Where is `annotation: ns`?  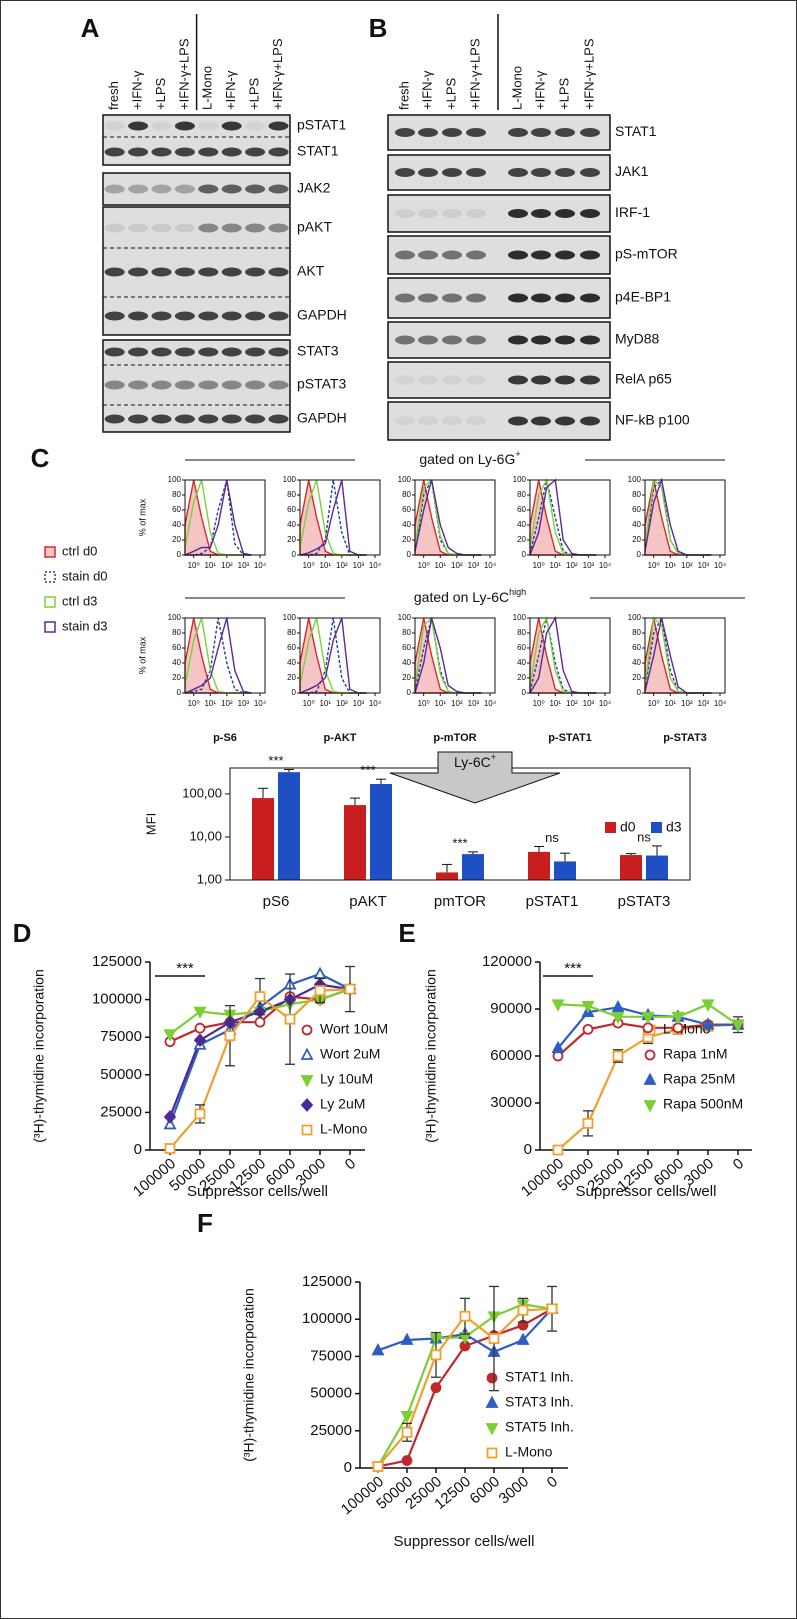 annotation: ns is located at coordinates (552, 837).